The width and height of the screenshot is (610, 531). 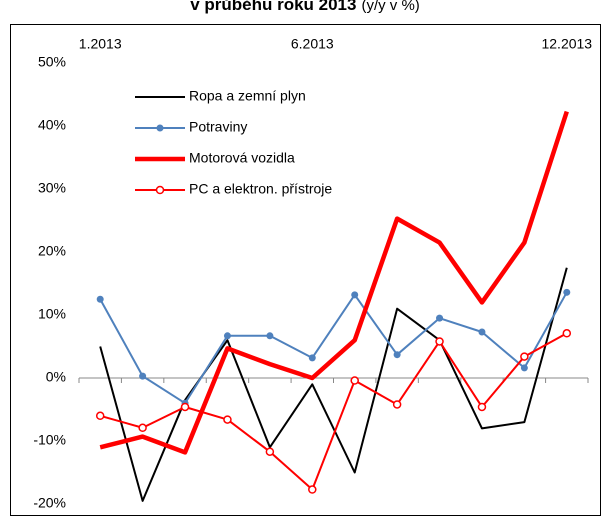 What do you see at coordinates (273, 7) in the screenshot?
I see `title-main: v průběhu roku 2013` at bounding box center [273, 7].